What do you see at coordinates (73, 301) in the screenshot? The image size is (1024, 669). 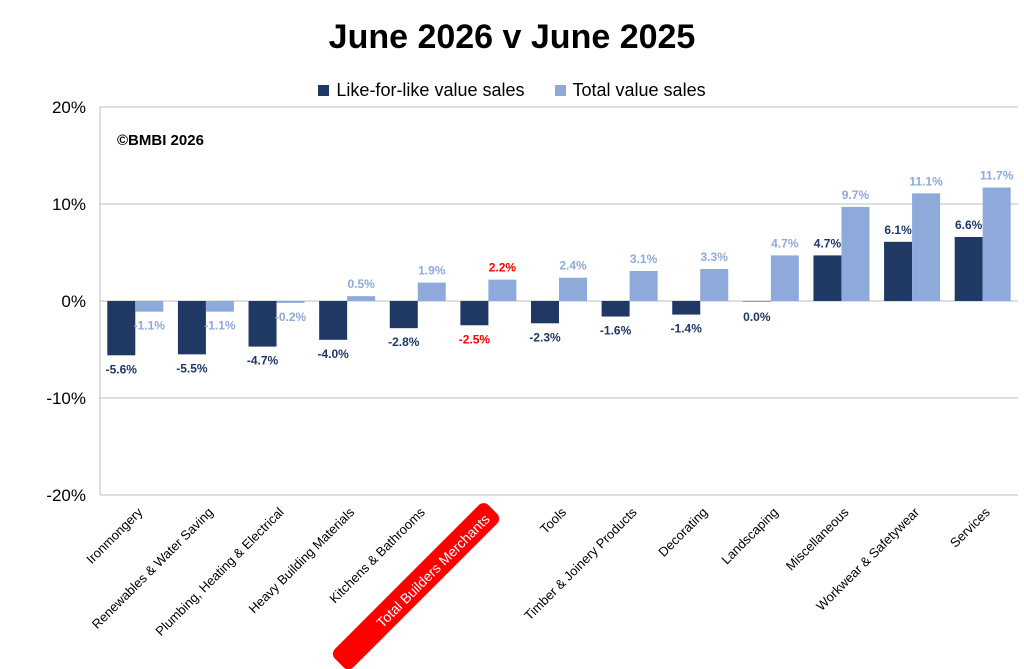 I see `y-tick-label: 0%` at bounding box center [73, 301].